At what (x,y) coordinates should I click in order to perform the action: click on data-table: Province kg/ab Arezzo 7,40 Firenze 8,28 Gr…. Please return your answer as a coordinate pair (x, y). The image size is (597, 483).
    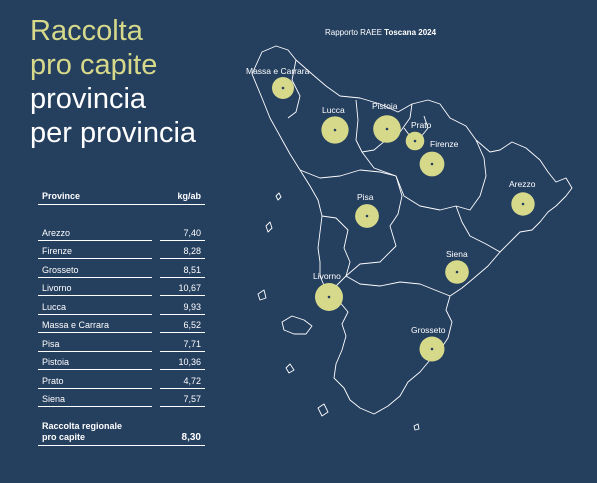
    Looking at the image, I should click on (121, 318).